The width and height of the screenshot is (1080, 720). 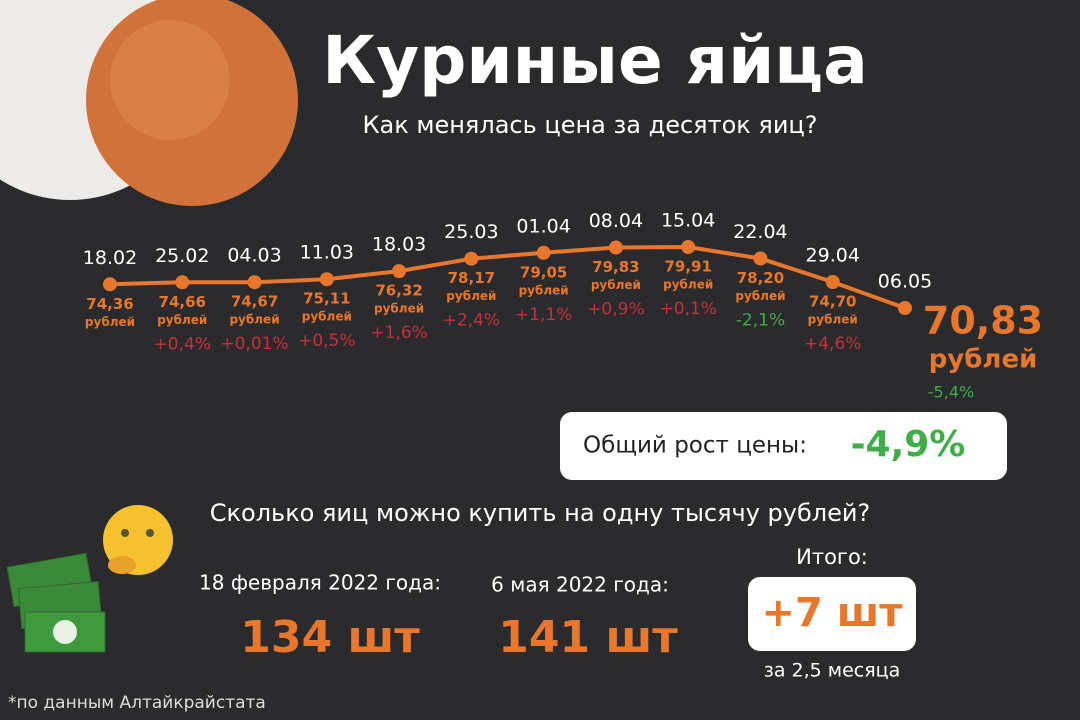 What do you see at coordinates (254, 256) in the screenshot?
I see `date-label: 04.03` at bounding box center [254, 256].